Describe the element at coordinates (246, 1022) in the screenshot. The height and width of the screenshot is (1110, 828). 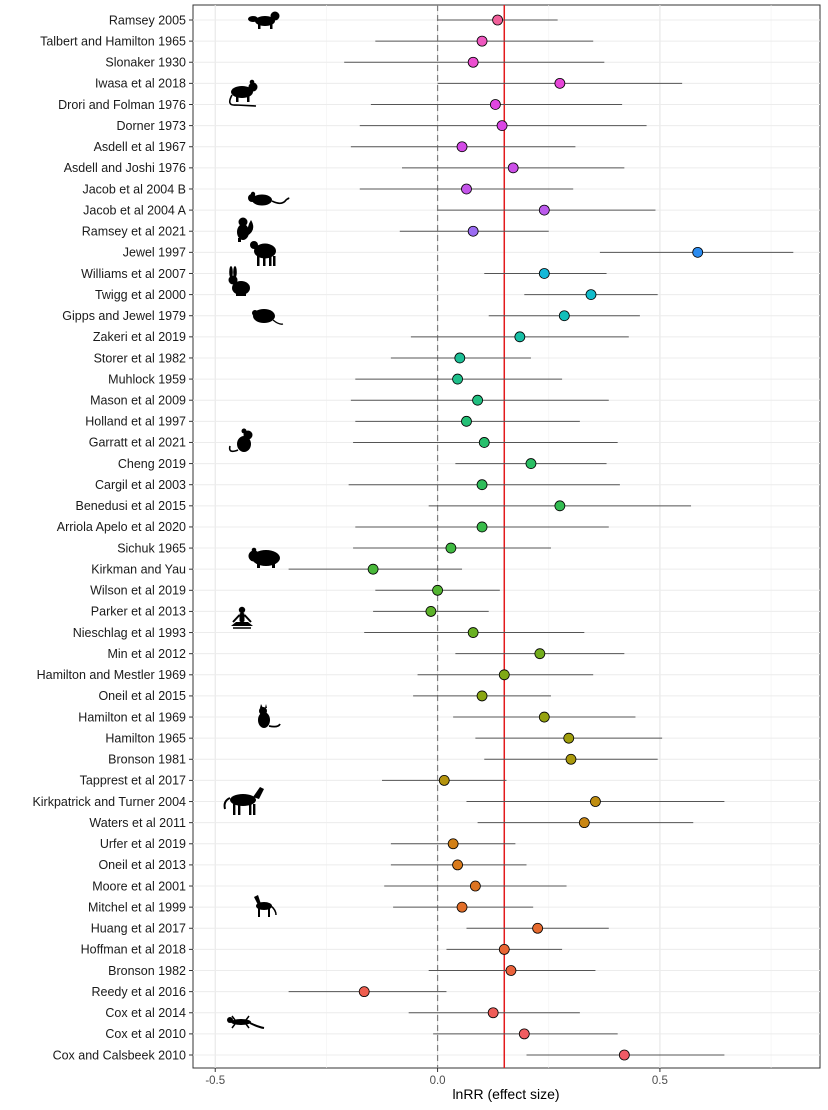
I see `lizard-icon` at that location.